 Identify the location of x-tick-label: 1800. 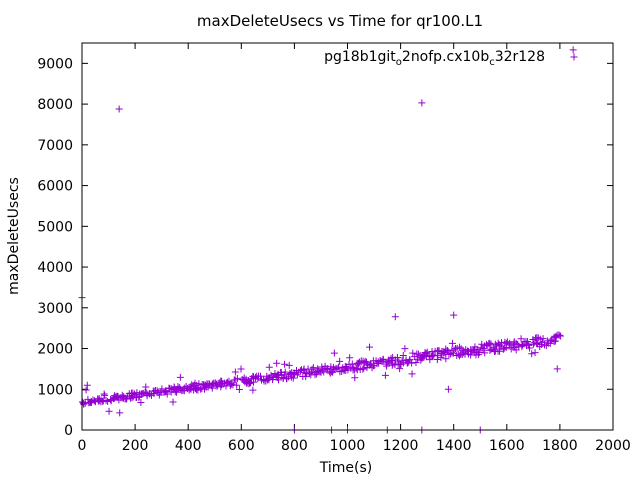
(560, 446).